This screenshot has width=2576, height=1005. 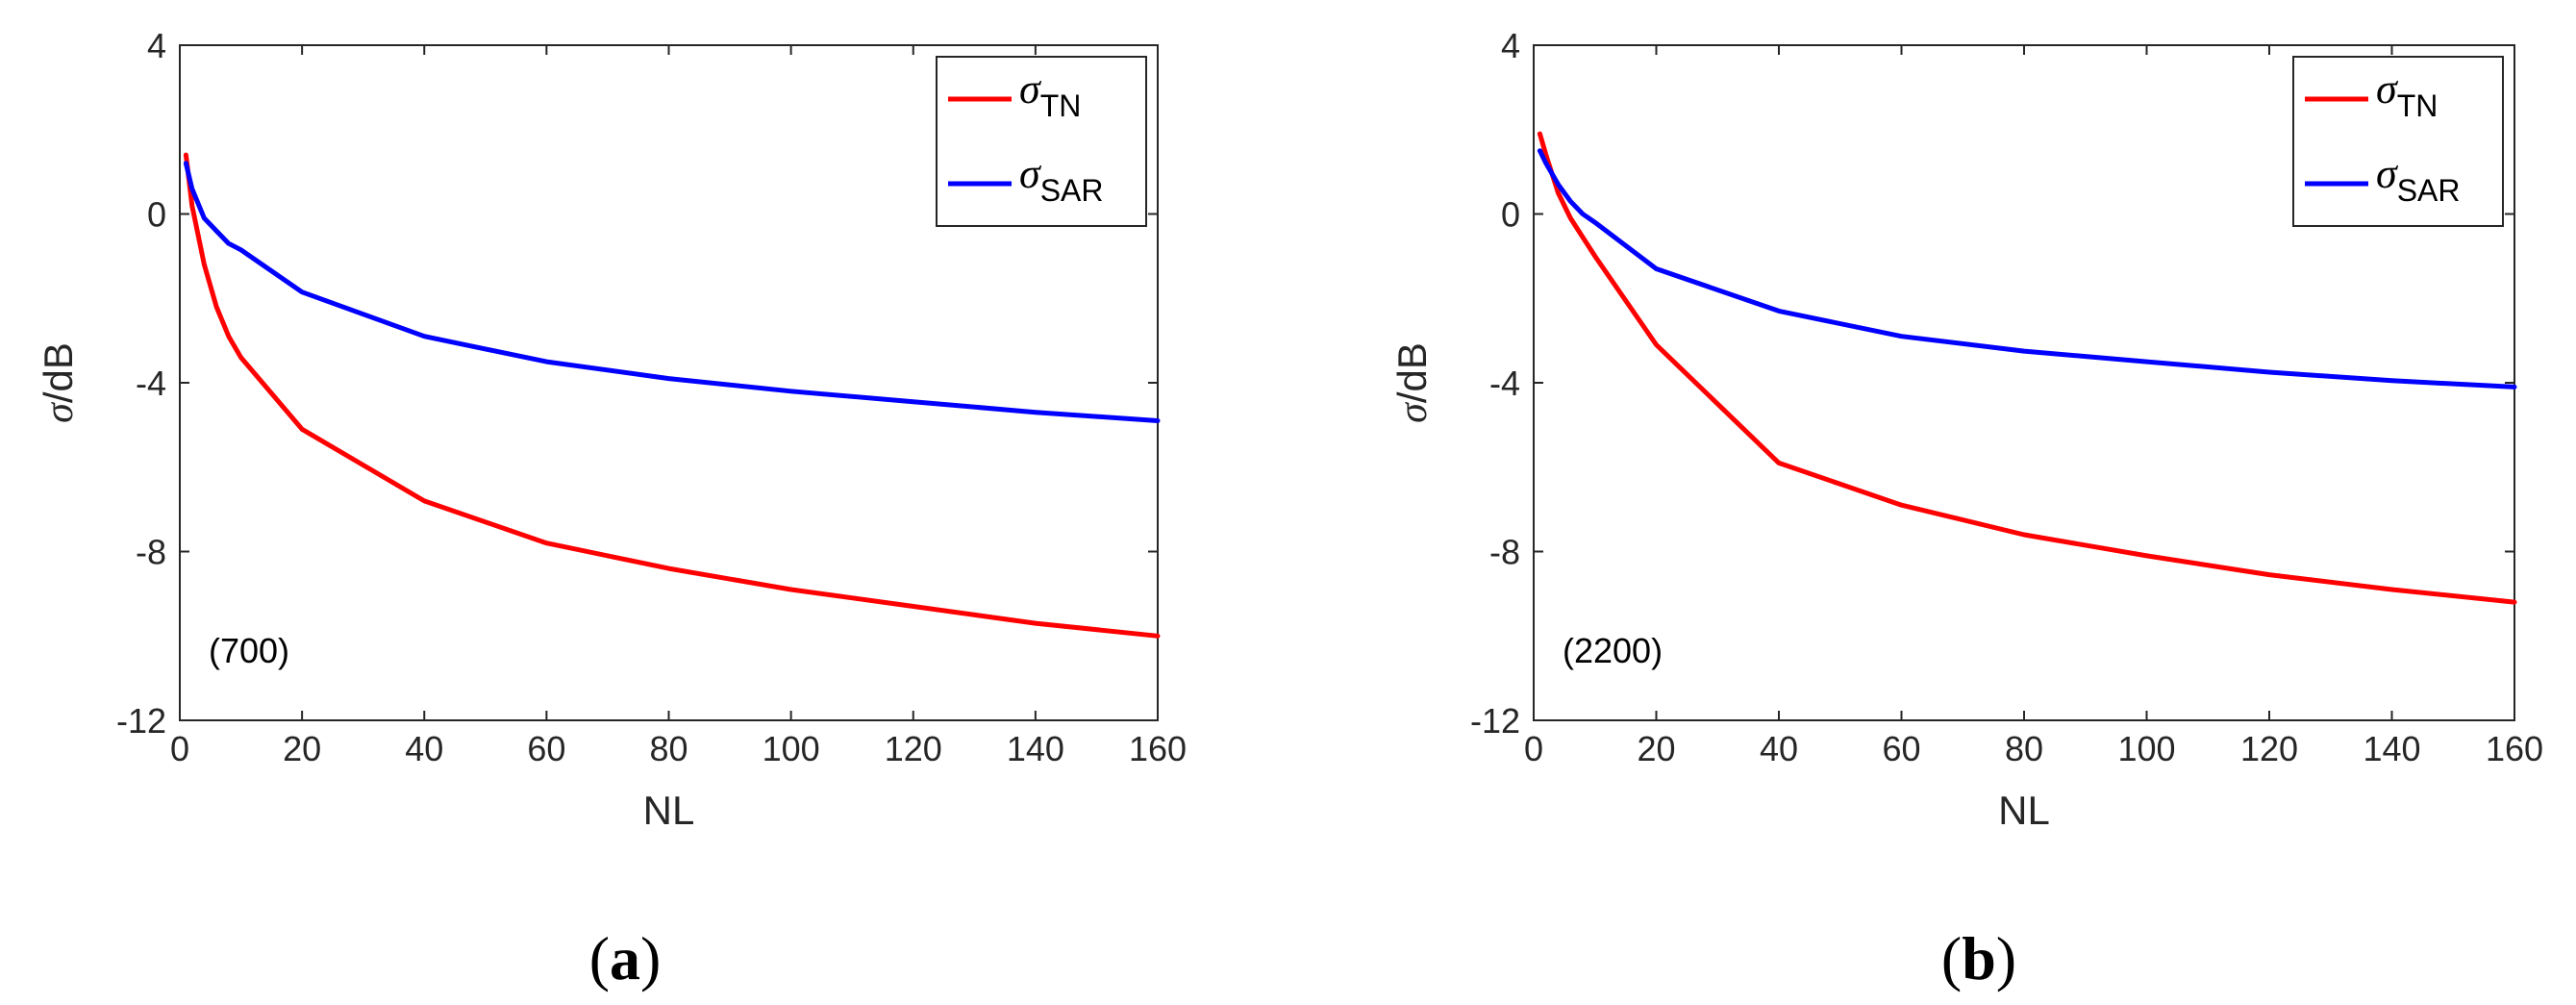 I want to click on caption-letter: a, so click(x=625, y=958).